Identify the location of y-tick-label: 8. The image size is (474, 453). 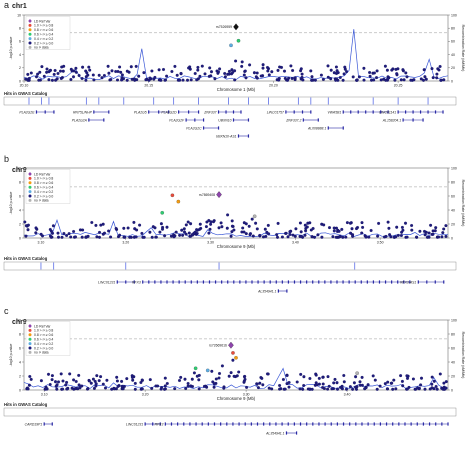
(20, 334).